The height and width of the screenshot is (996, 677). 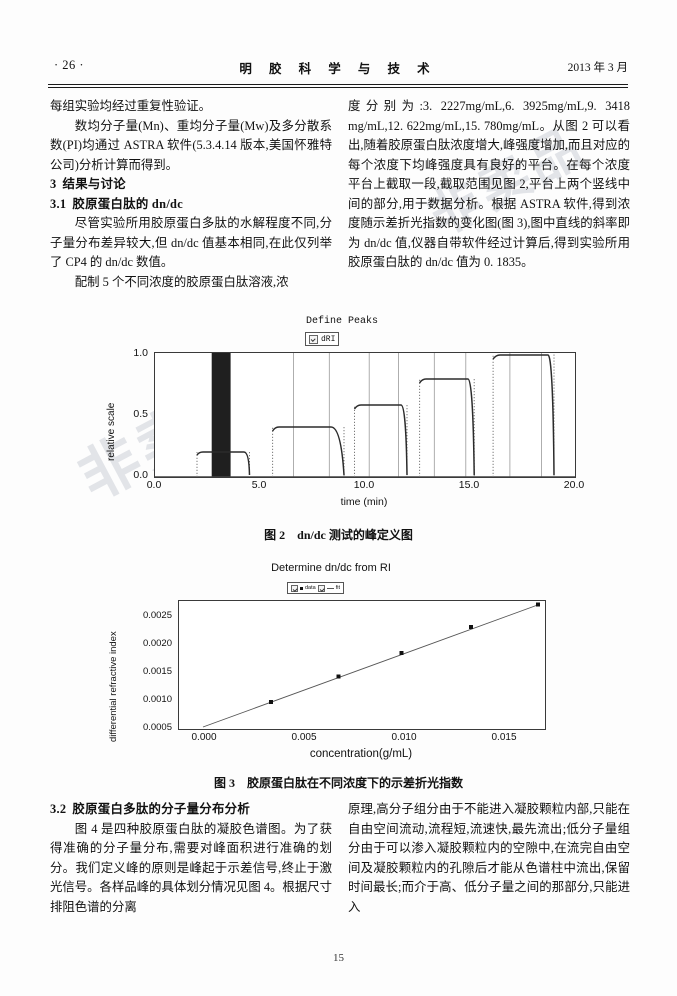 I want to click on signal-plateaus, so click(x=375, y=415).